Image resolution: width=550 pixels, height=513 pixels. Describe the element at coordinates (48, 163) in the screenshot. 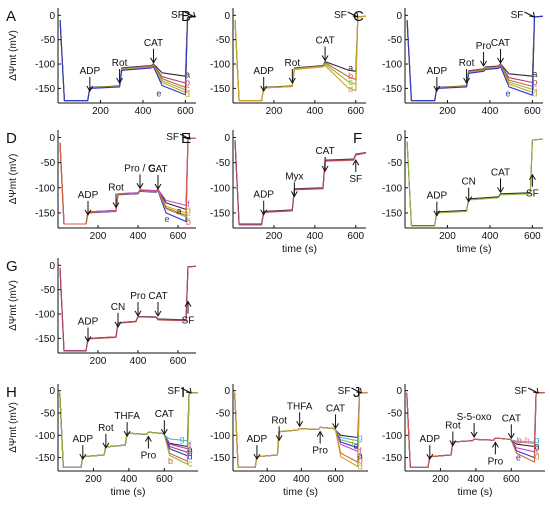

I see `y-tick-label-d: -50` at that location.